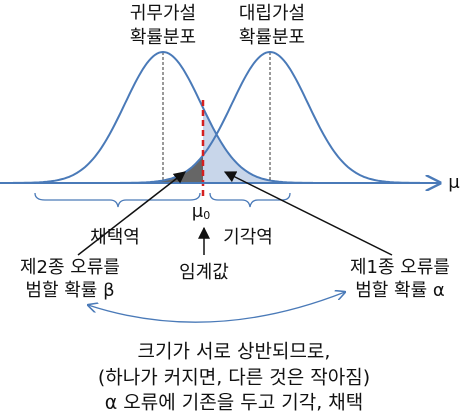 The width and height of the screenshot is (469, 416). What do you see at coordinates (234, 403) in the screenshot?
I see `note-line: α 오류에 기존을 두고 기각, 채택` at bounding box center [234, 403].